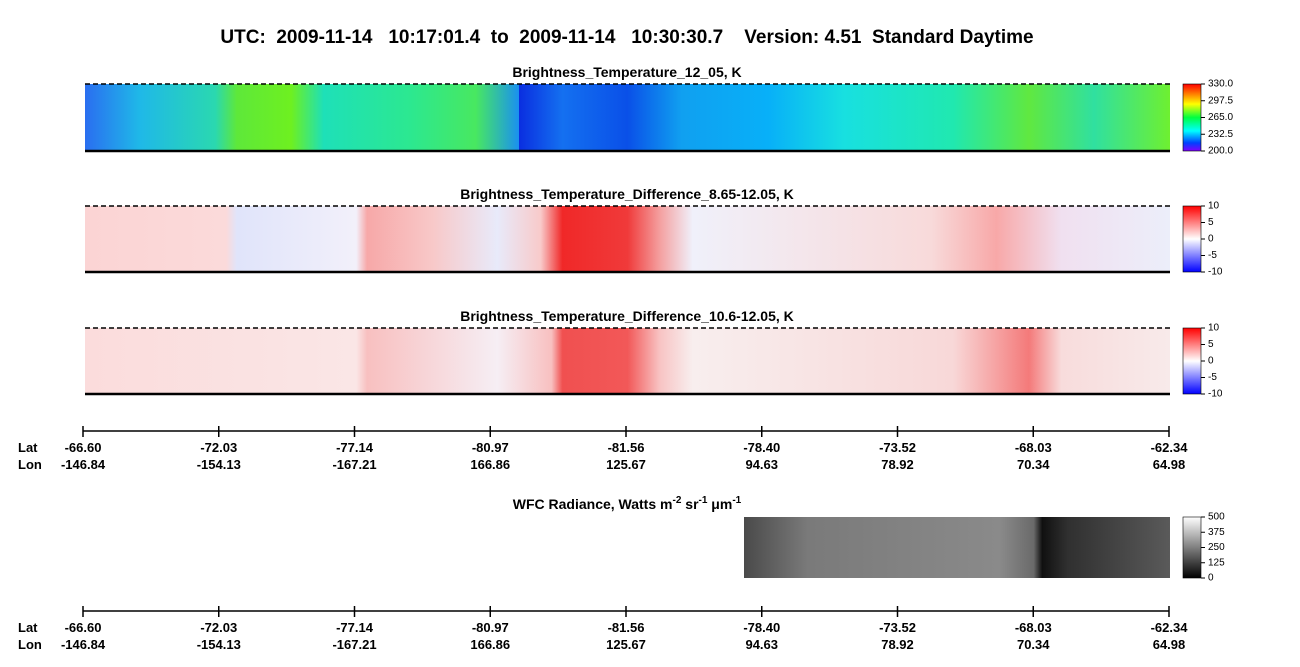 Image resolution: width=1300 pixels, height=667 pixels. I want to click on colorbar-tick-label: 297.5, so click(1220, 100).